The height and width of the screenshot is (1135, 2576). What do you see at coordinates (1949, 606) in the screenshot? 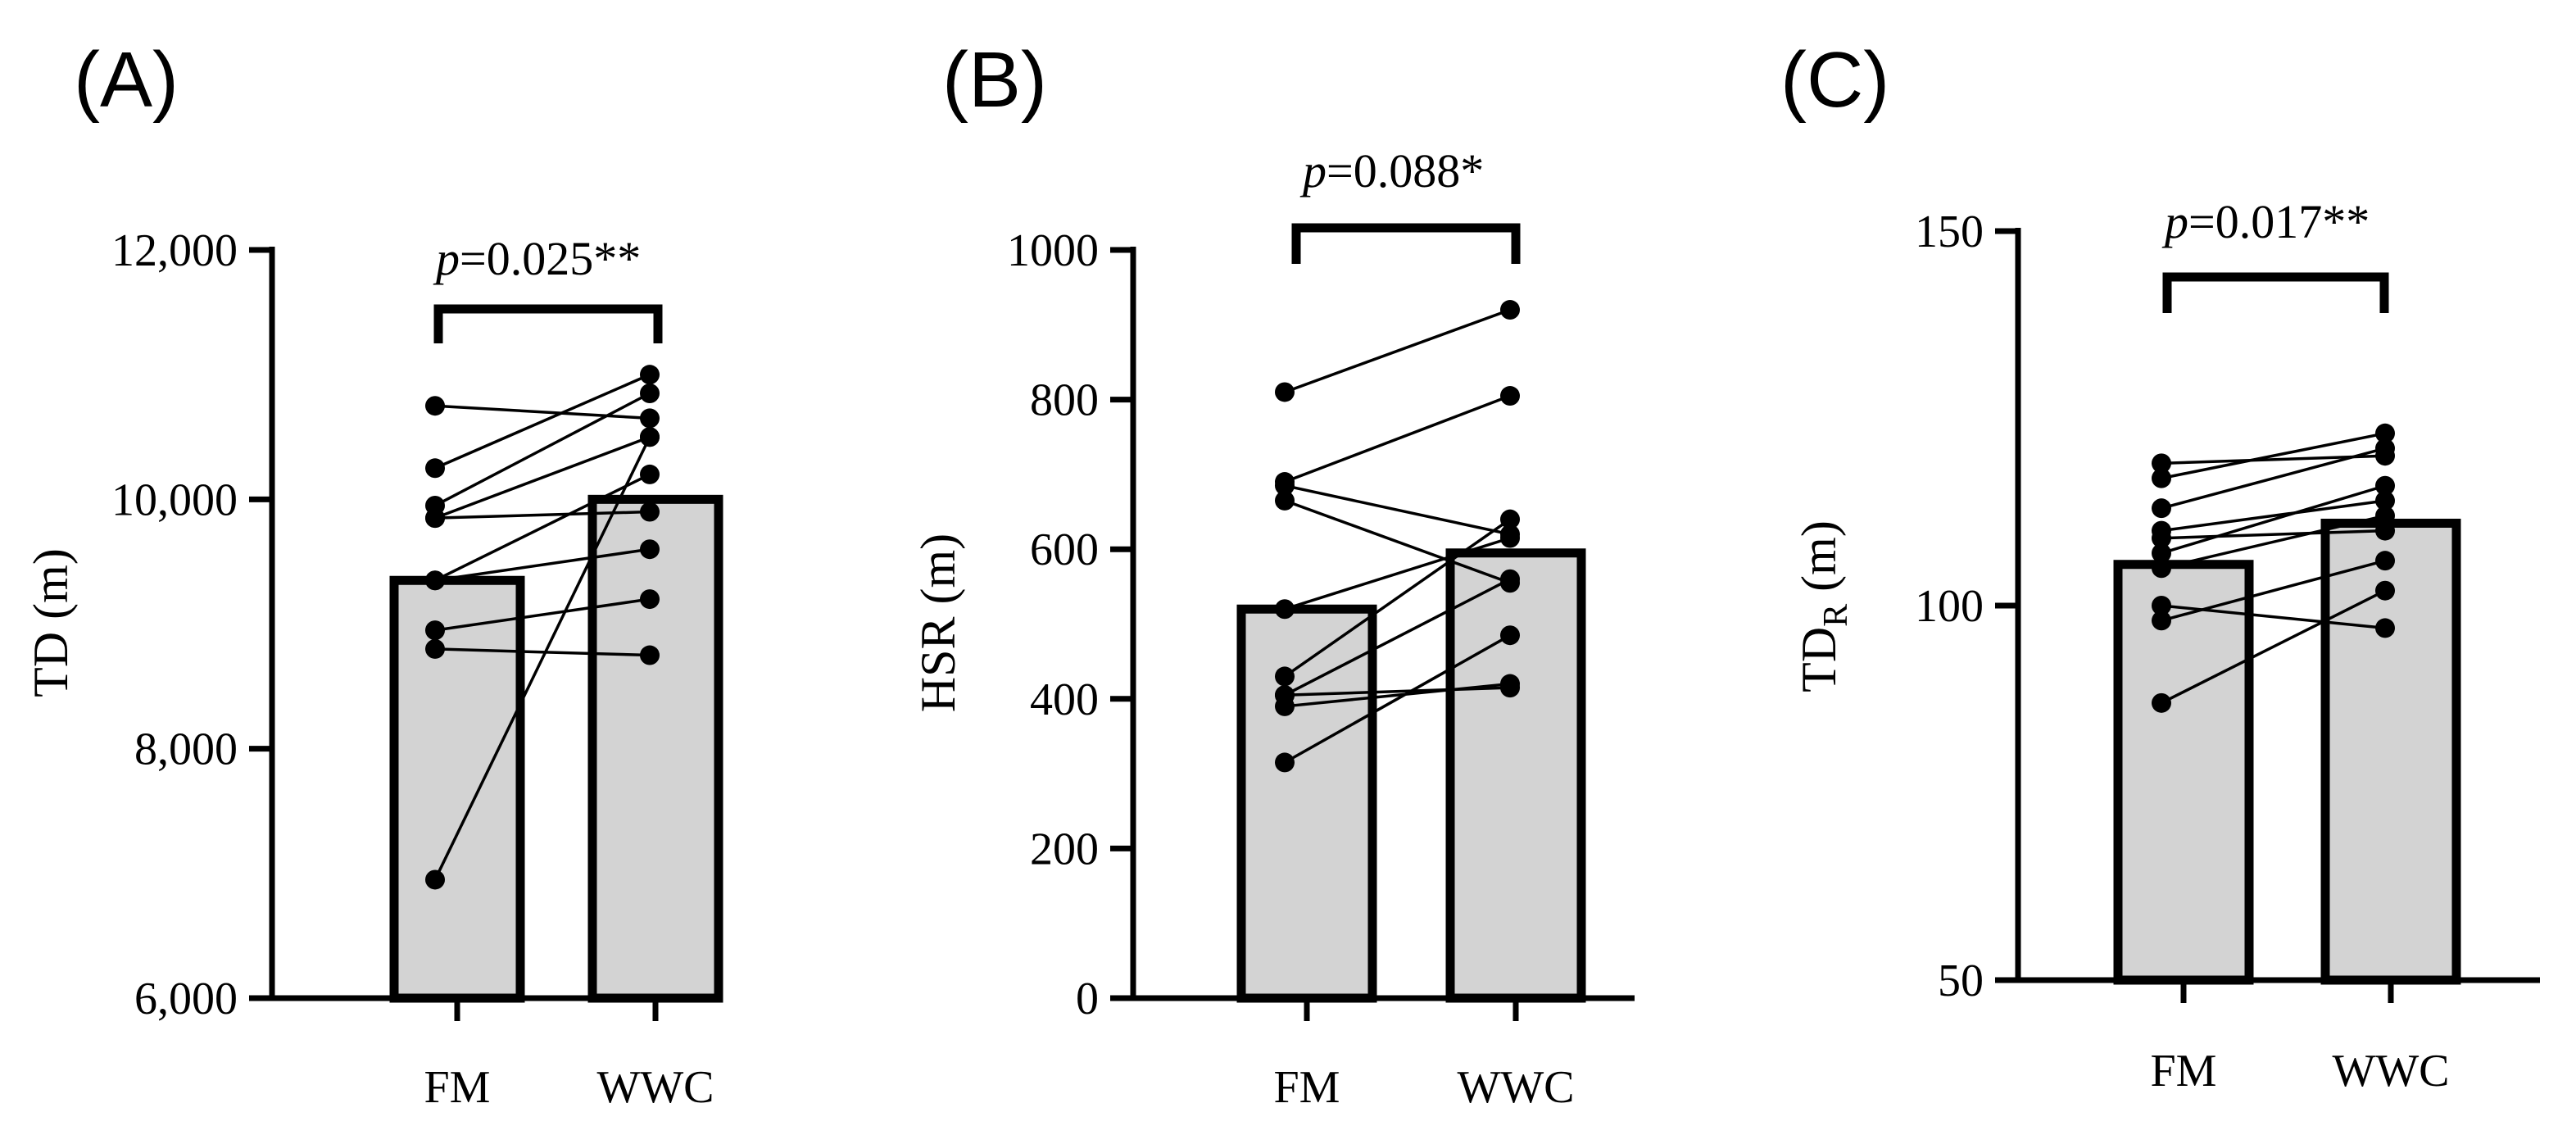
I see `y-tick-label: 100` at bounding box center [1949, 606].